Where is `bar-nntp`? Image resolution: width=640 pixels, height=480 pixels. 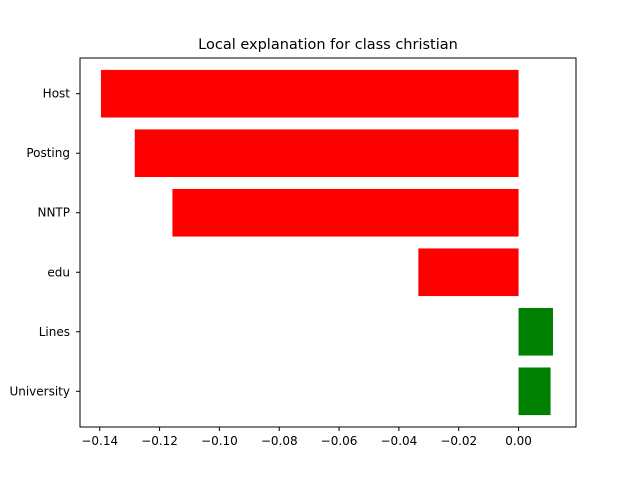
bar-nntp is located at coordinates (345, 212).